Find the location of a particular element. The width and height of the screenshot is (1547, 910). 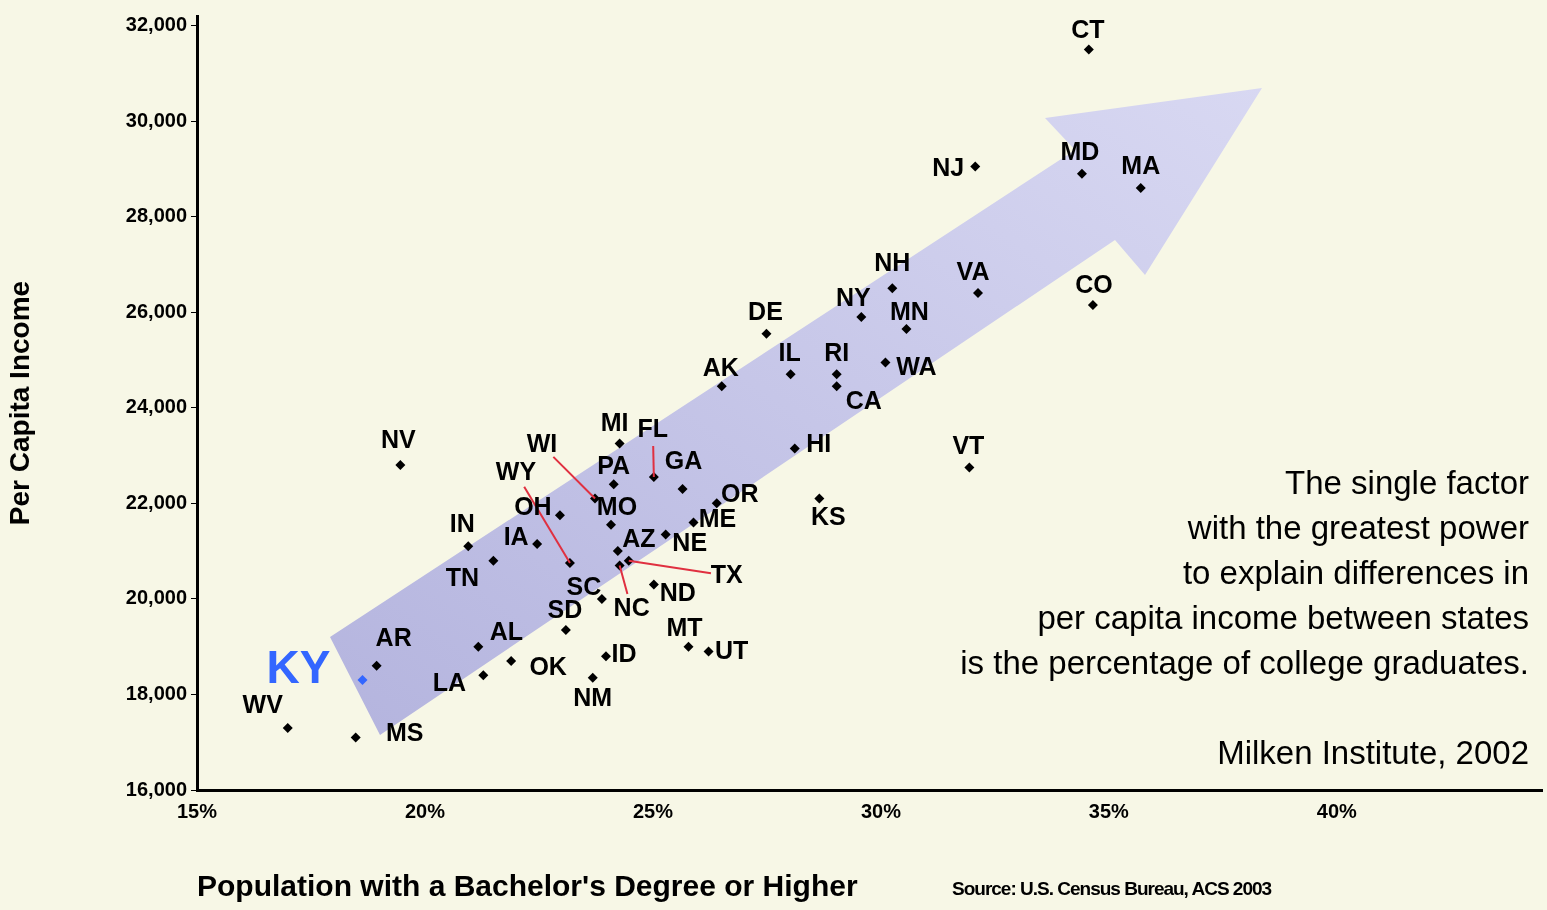

y-tick-label: 18,000 is located at coordinates (156, 692).